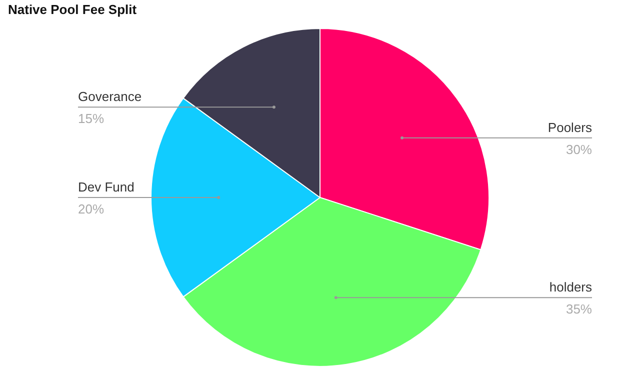 The height and width of the screenshot is (367, 640). I want to click on data-label: 15%, so click(91, 118).